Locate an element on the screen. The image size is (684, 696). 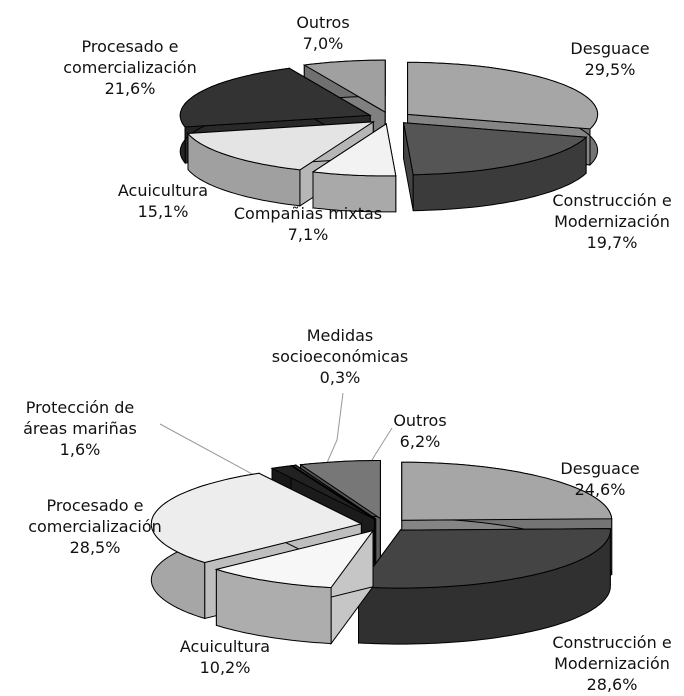
value-label: 19,7% is located at coordinates (612, 242).